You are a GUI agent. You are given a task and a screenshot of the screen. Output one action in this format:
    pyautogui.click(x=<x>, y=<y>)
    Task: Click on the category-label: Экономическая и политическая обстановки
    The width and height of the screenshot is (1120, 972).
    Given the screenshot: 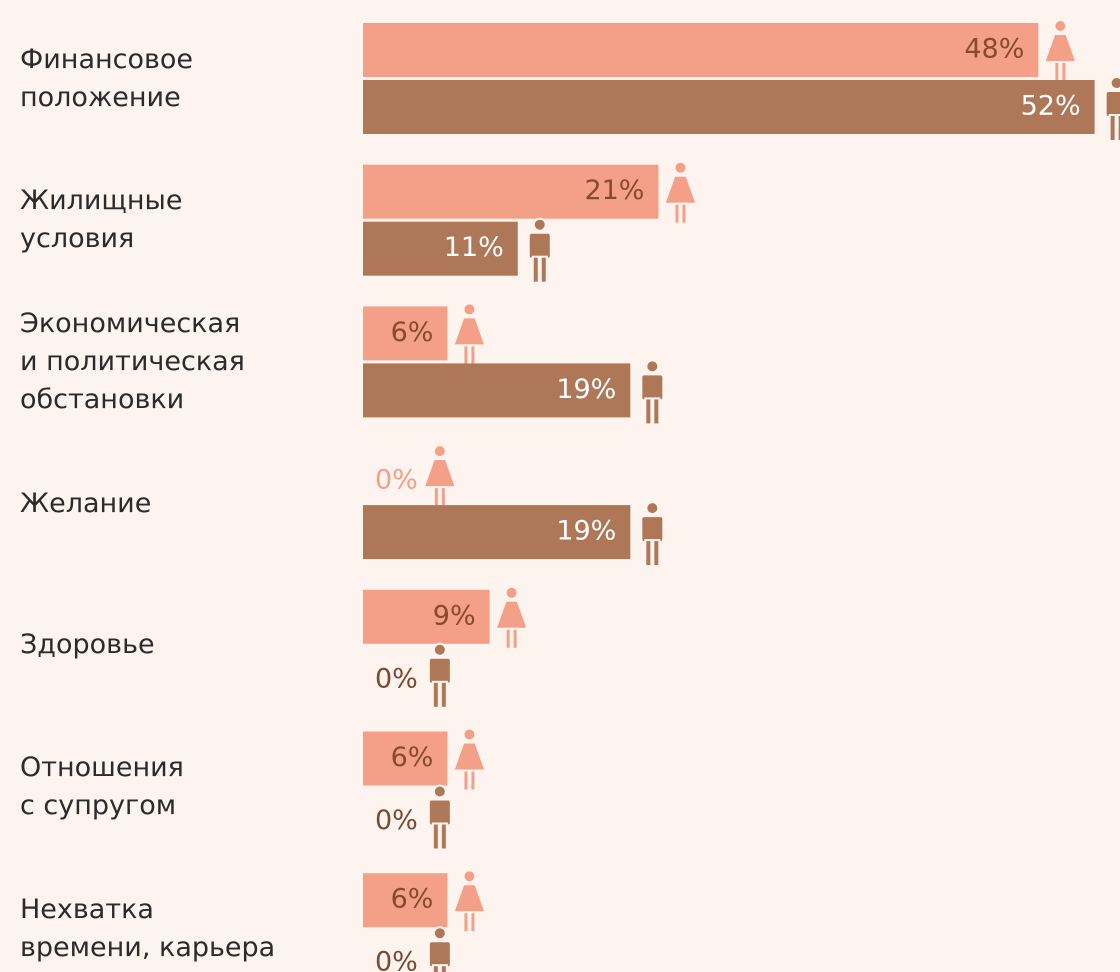 What is the action you would take?
    pyautogui.click(x=132, y=361)
    